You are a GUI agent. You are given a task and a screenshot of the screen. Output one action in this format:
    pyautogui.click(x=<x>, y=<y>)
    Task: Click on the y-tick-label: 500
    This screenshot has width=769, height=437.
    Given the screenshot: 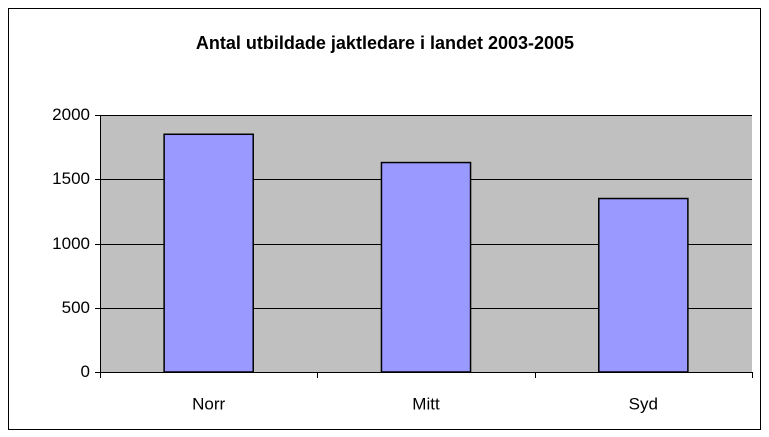 What is the action you would take?
    pyautogui.click(x=76, y=307)
    